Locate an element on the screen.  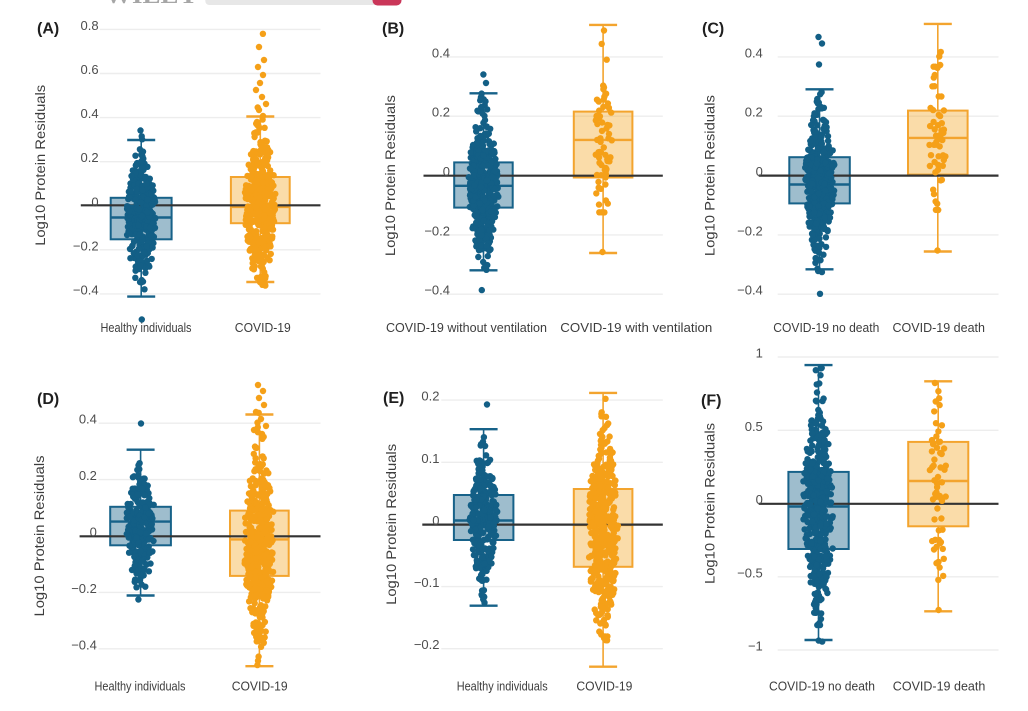
svg-text: −0.1 is located at coordinates (427, 582).